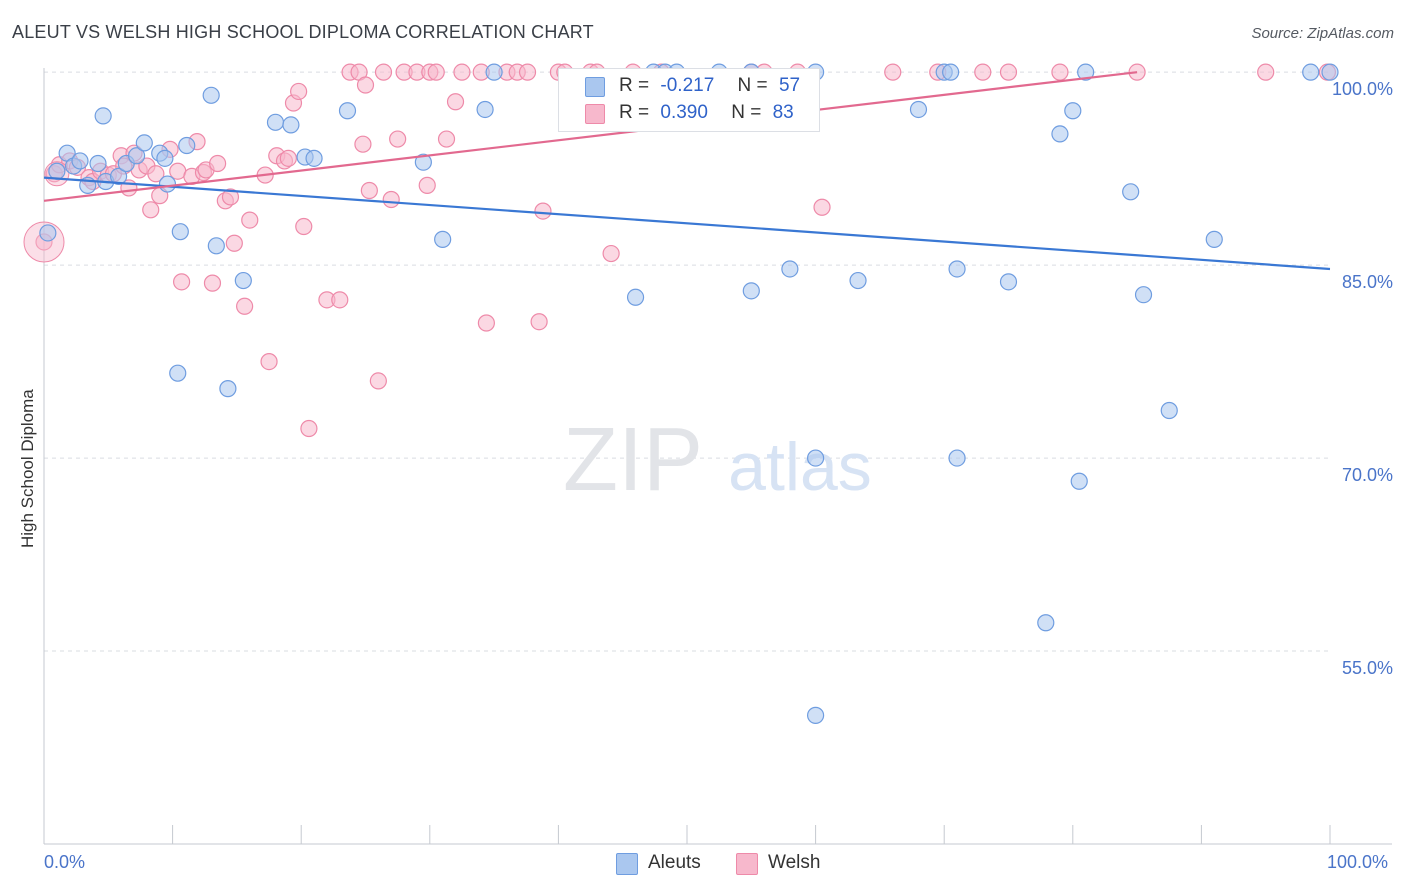  I want to click on stats-legend-text: R = 0.390 N = 83, so click(706, 113).